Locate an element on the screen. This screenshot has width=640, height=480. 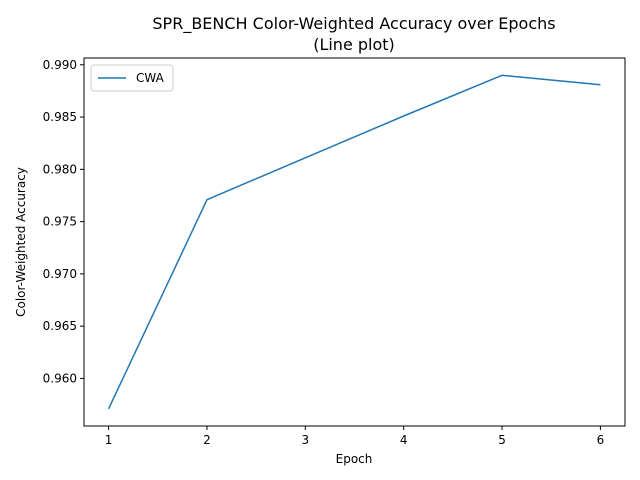
x-tick-label: 2 is located at coordinates (207, 440).